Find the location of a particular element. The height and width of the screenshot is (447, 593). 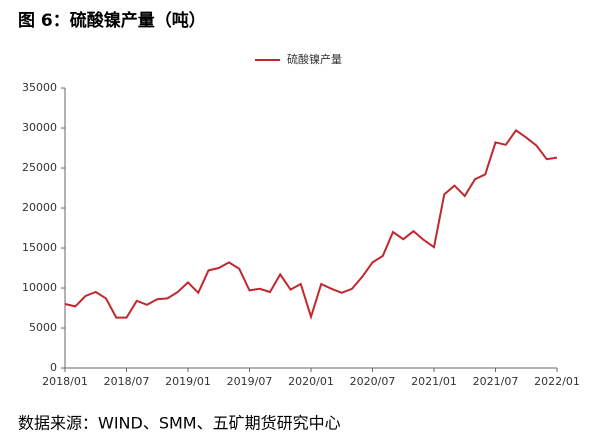

y-tick-label: 35000 is located at coordinates (39, 87).